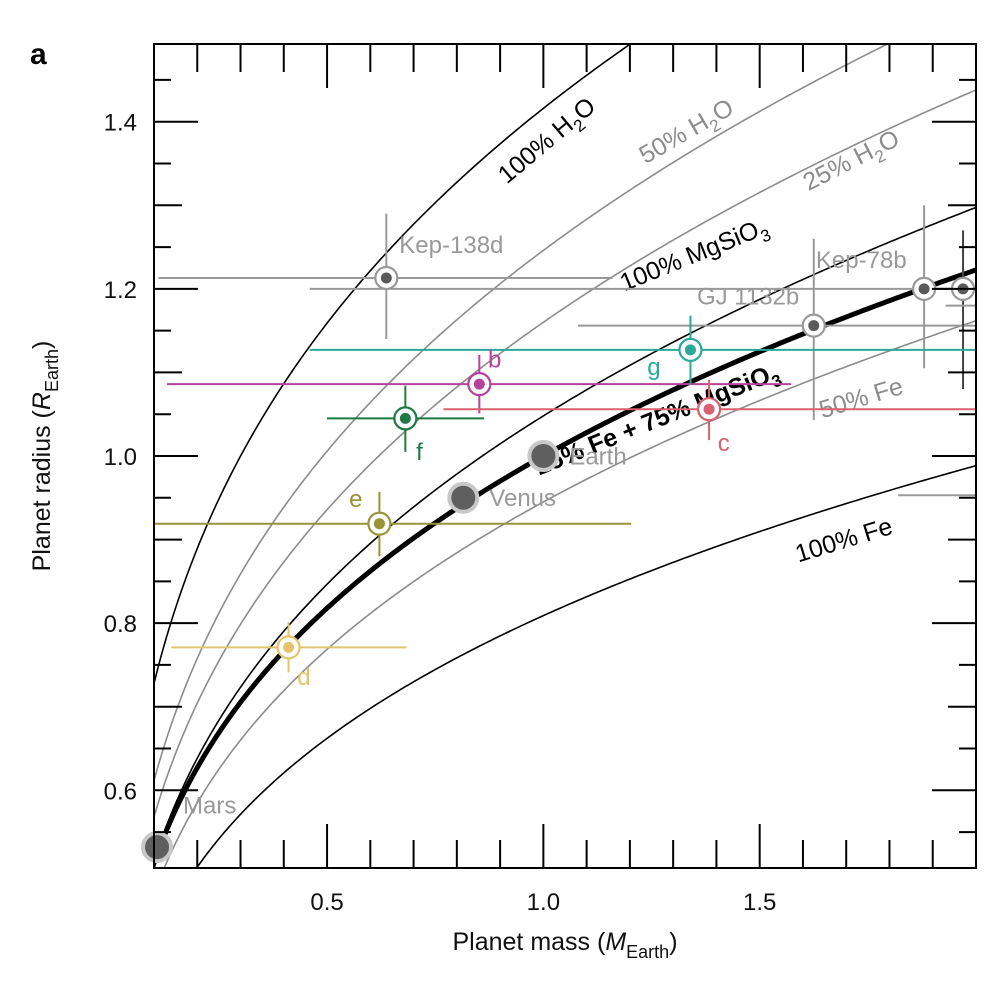 This screenshot has width=1000, height=1000. I want to click on planet-earth, so click(543, 456).